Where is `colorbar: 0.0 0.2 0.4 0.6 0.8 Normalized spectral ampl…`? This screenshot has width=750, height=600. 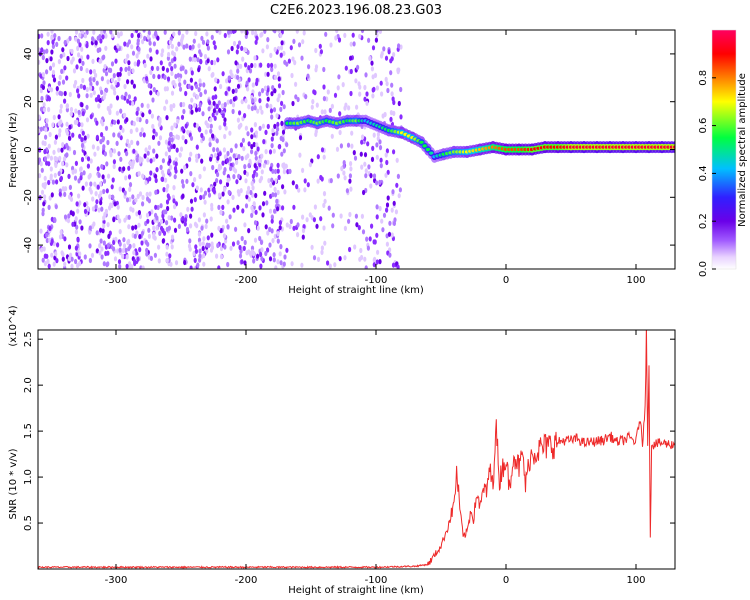 colorbar: 0.0 0.2 0.4 0.6 0.8 Normalized spectral ampl… is located at coordinates (723, 153).